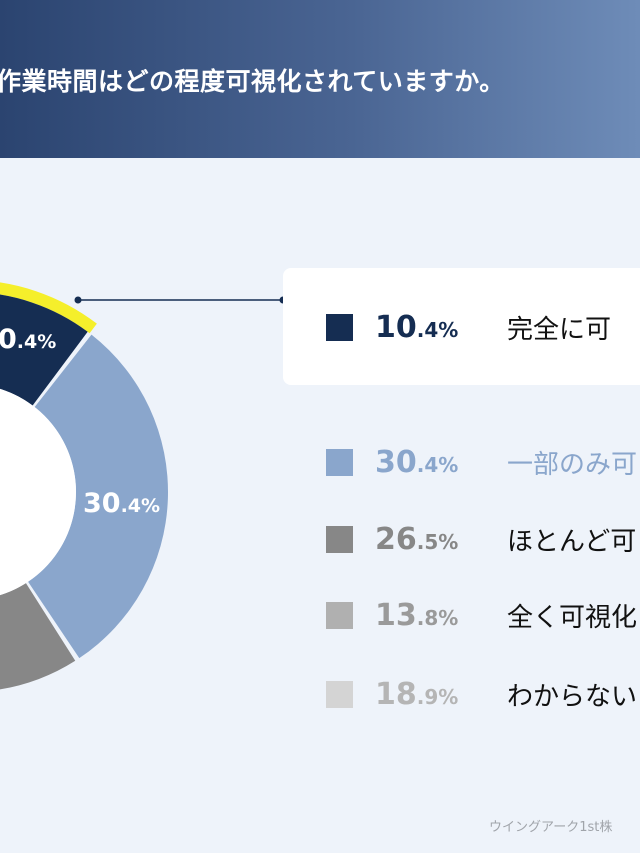 Image resolution: width=640 pixels, height=853 pixels. I want to click on legend-item: 30.4% 一部のみ可, so click(481, 462).